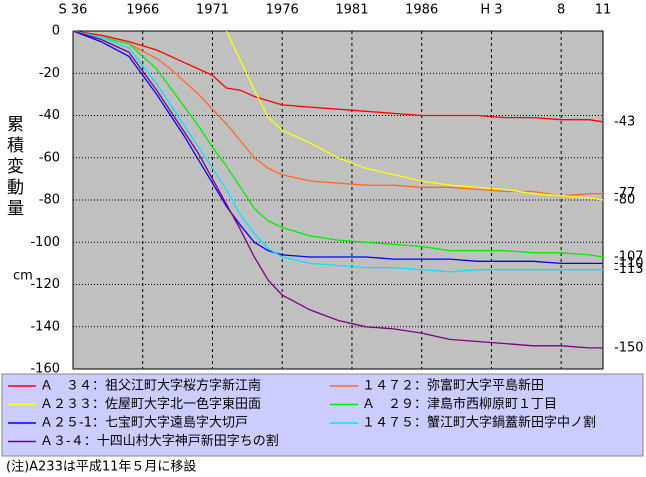 This screenshot has width=646, height=477. I want to click on y-tick-label: -120, so click(45, 284).